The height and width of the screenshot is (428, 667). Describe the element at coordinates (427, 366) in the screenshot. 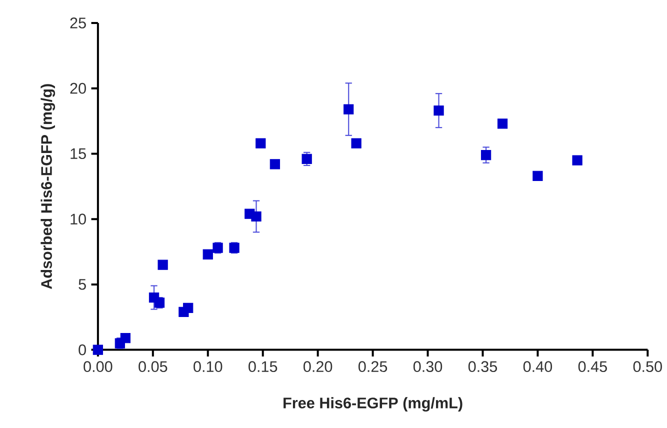

I see `x-tick-label: 0.30` at that location.